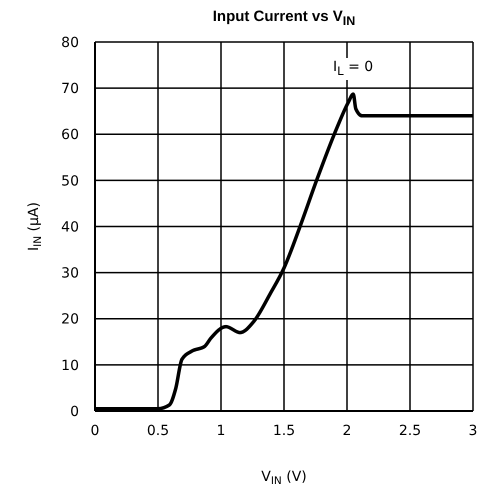 The image size is (479, 489). What do you see at coordinates (70, 42) in the screenshot?
I see `y-tick-label: 80` at bounding box center [70, 42].